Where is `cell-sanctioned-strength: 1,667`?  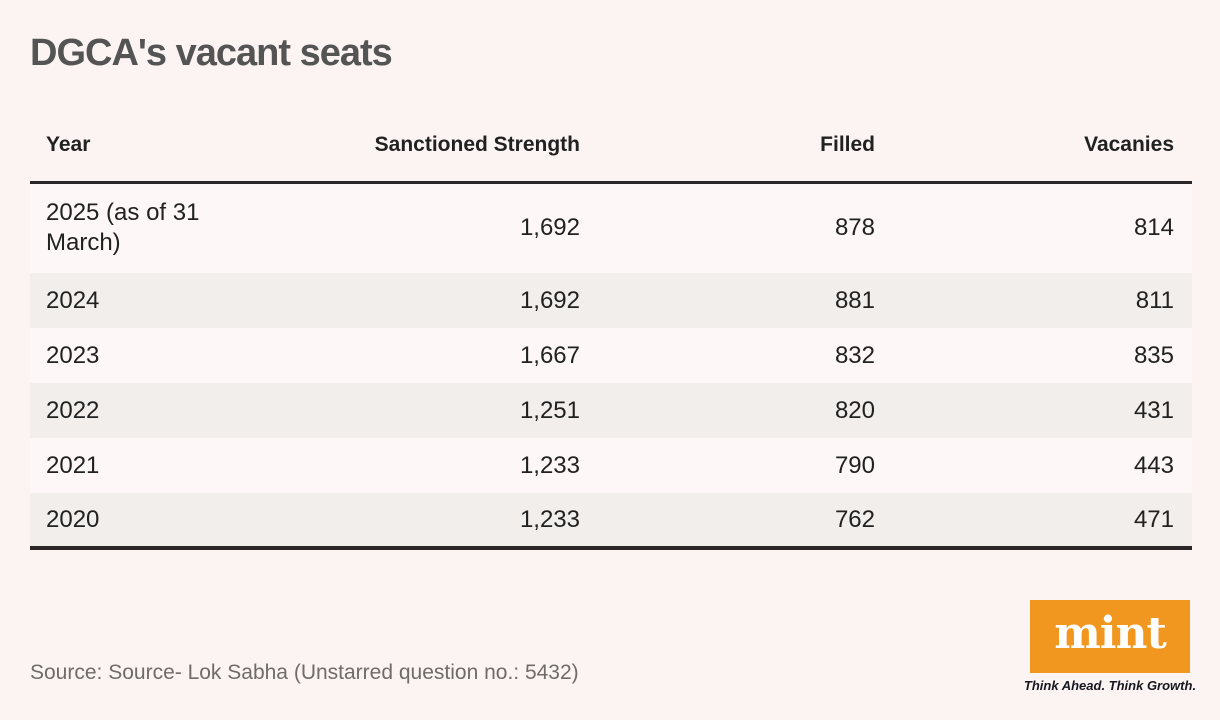 cell-sanctioned-strength: 1,667 is located at coordinates (549, 355).